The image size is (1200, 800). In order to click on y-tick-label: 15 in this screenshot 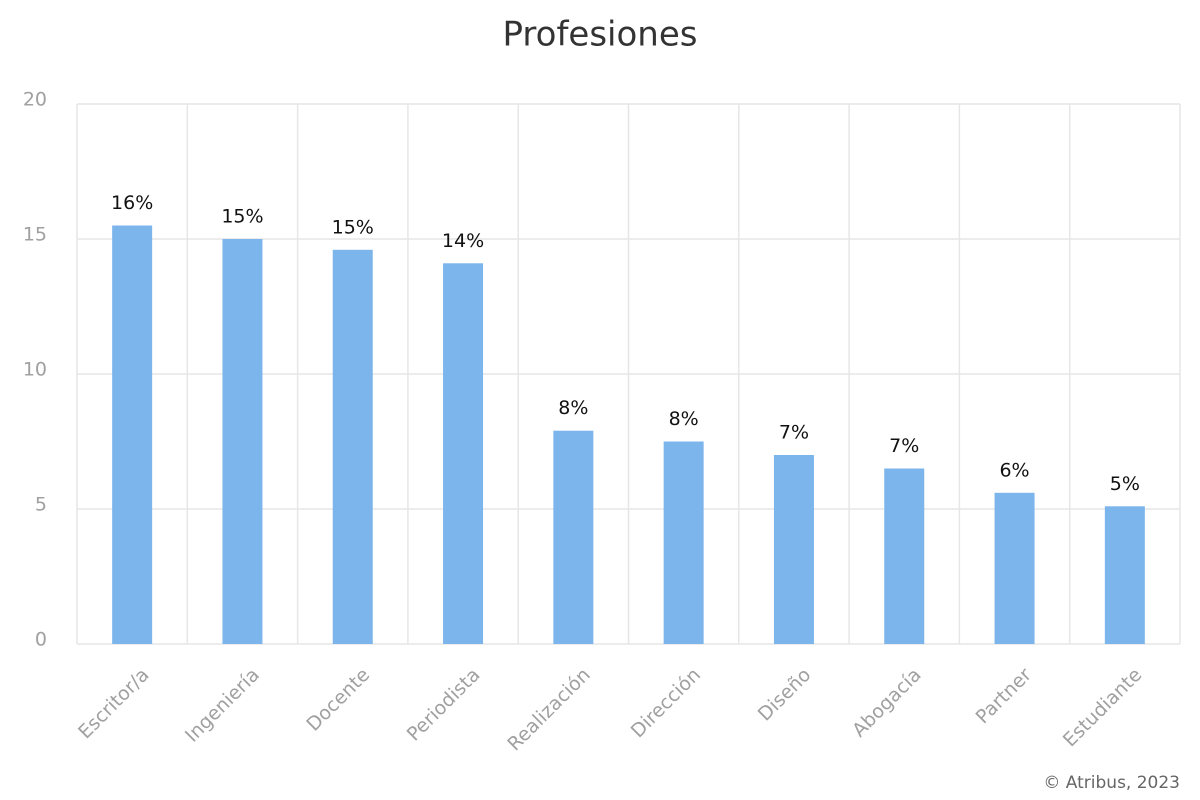, I will do `click(35, 235)`.